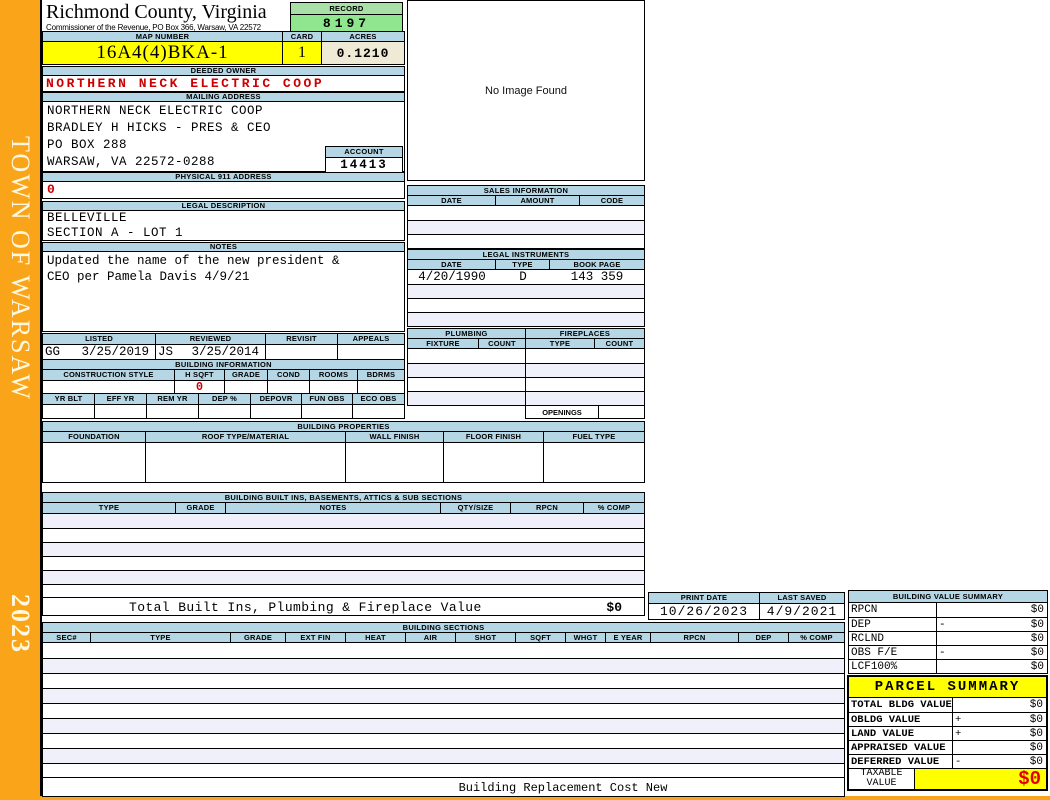  What do you see at coordinates (289, 387) in the screenshot?
I see `cond-value` at bounding box center [289, 387].